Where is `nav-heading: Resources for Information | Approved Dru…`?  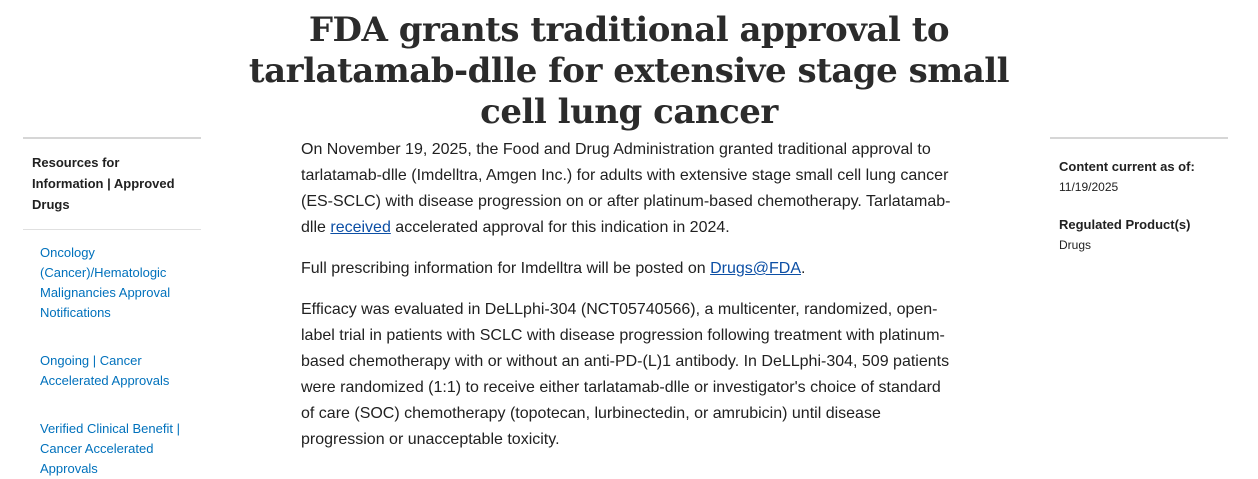 nav-heading: Resources for Information | Approved Dru… is located at coordinates (112, 184).